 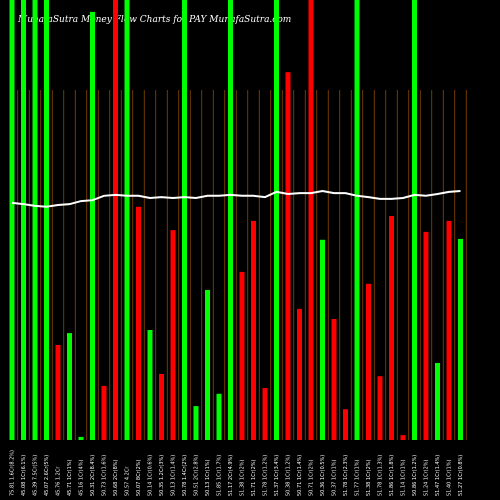 I want to click on x-tick-label: 75.81 1.6Cr(8.2%), so click(x=13, y=473).